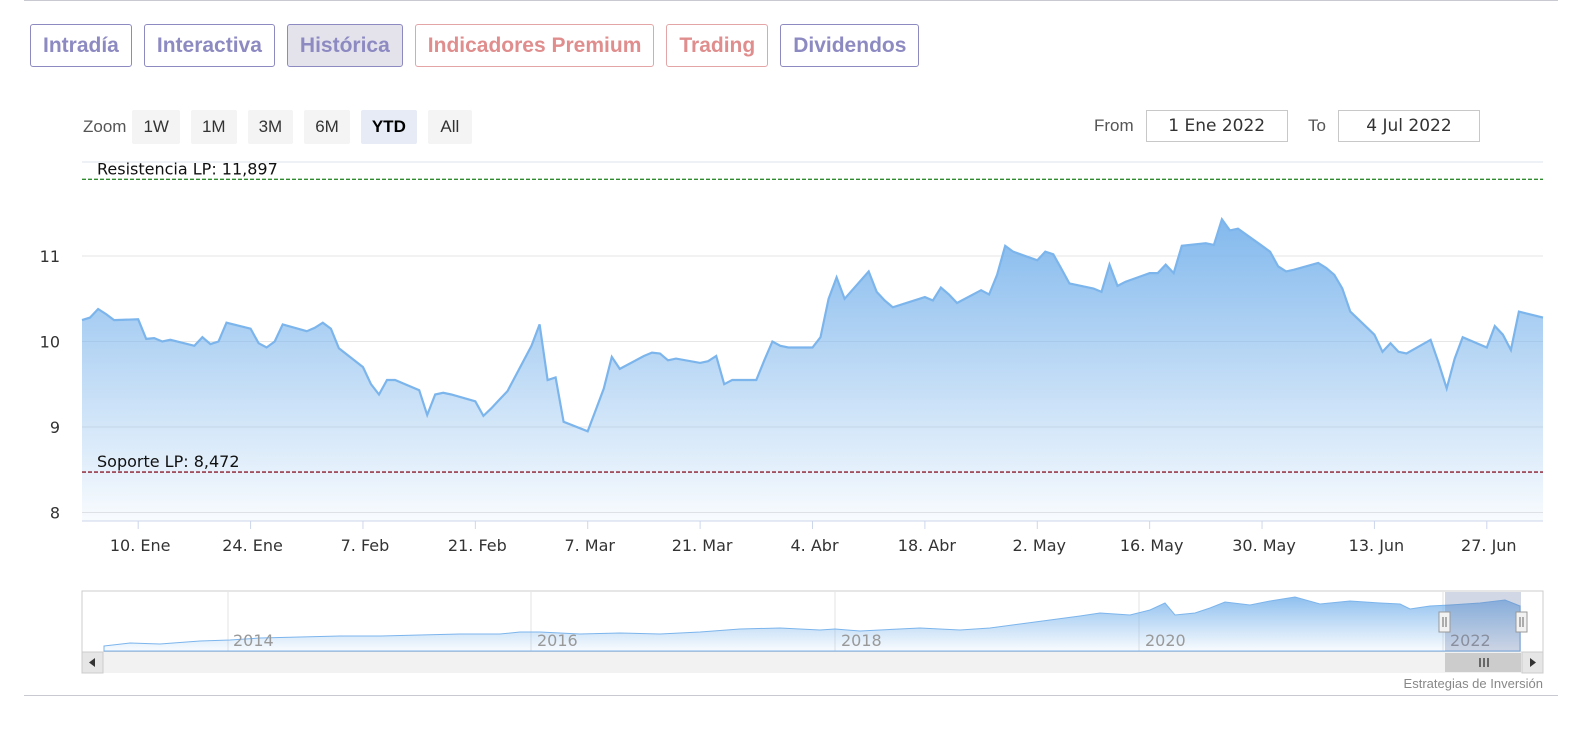  What do you see at coordinates (105, 126) in the screenshot?
I see `zoom-label: Zoom` at bounding box center [105, 126].